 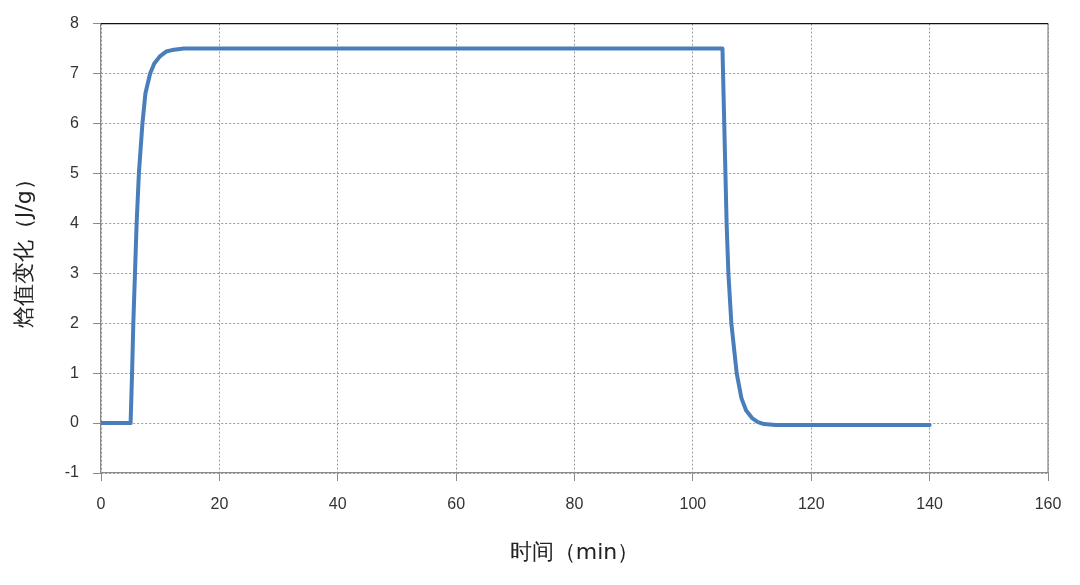 What do you see at coordinates (219, 504) in the screenshot?
I see `x-tick-label: 20` at bounding box center [219, 504].